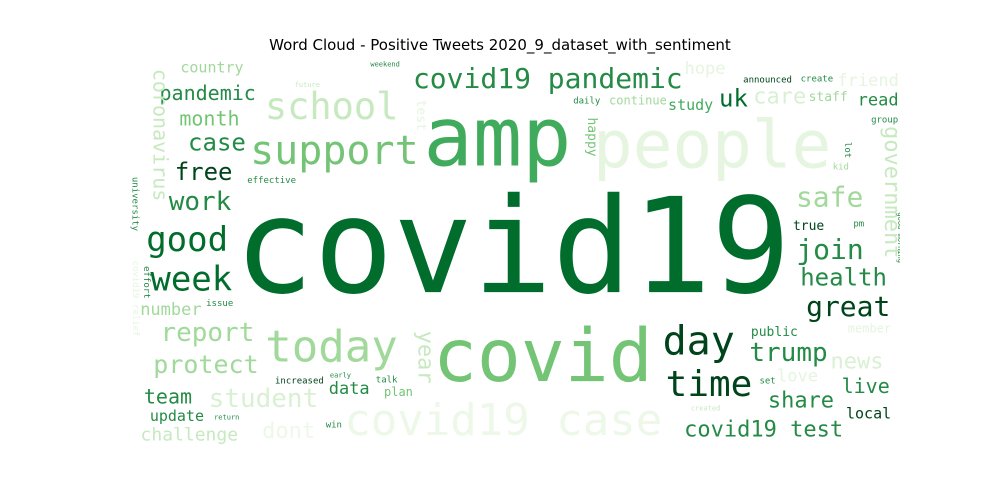 This screenshot has height=500, width=1000. Describe the element at coordinates (801, 400) in the screenshot. I see `word-share: share` at that location.